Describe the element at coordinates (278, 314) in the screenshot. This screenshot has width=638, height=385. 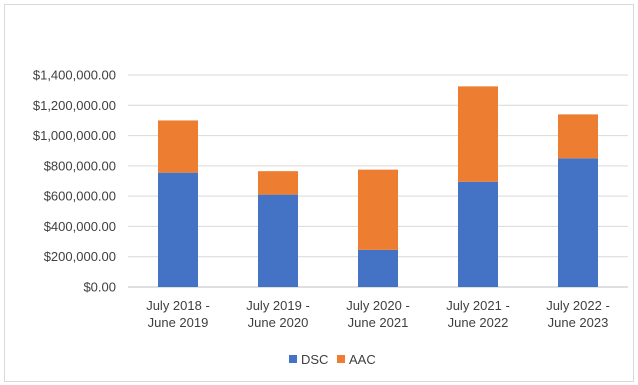
I see `x-category-label: July 2019 -June 2020` at that location.